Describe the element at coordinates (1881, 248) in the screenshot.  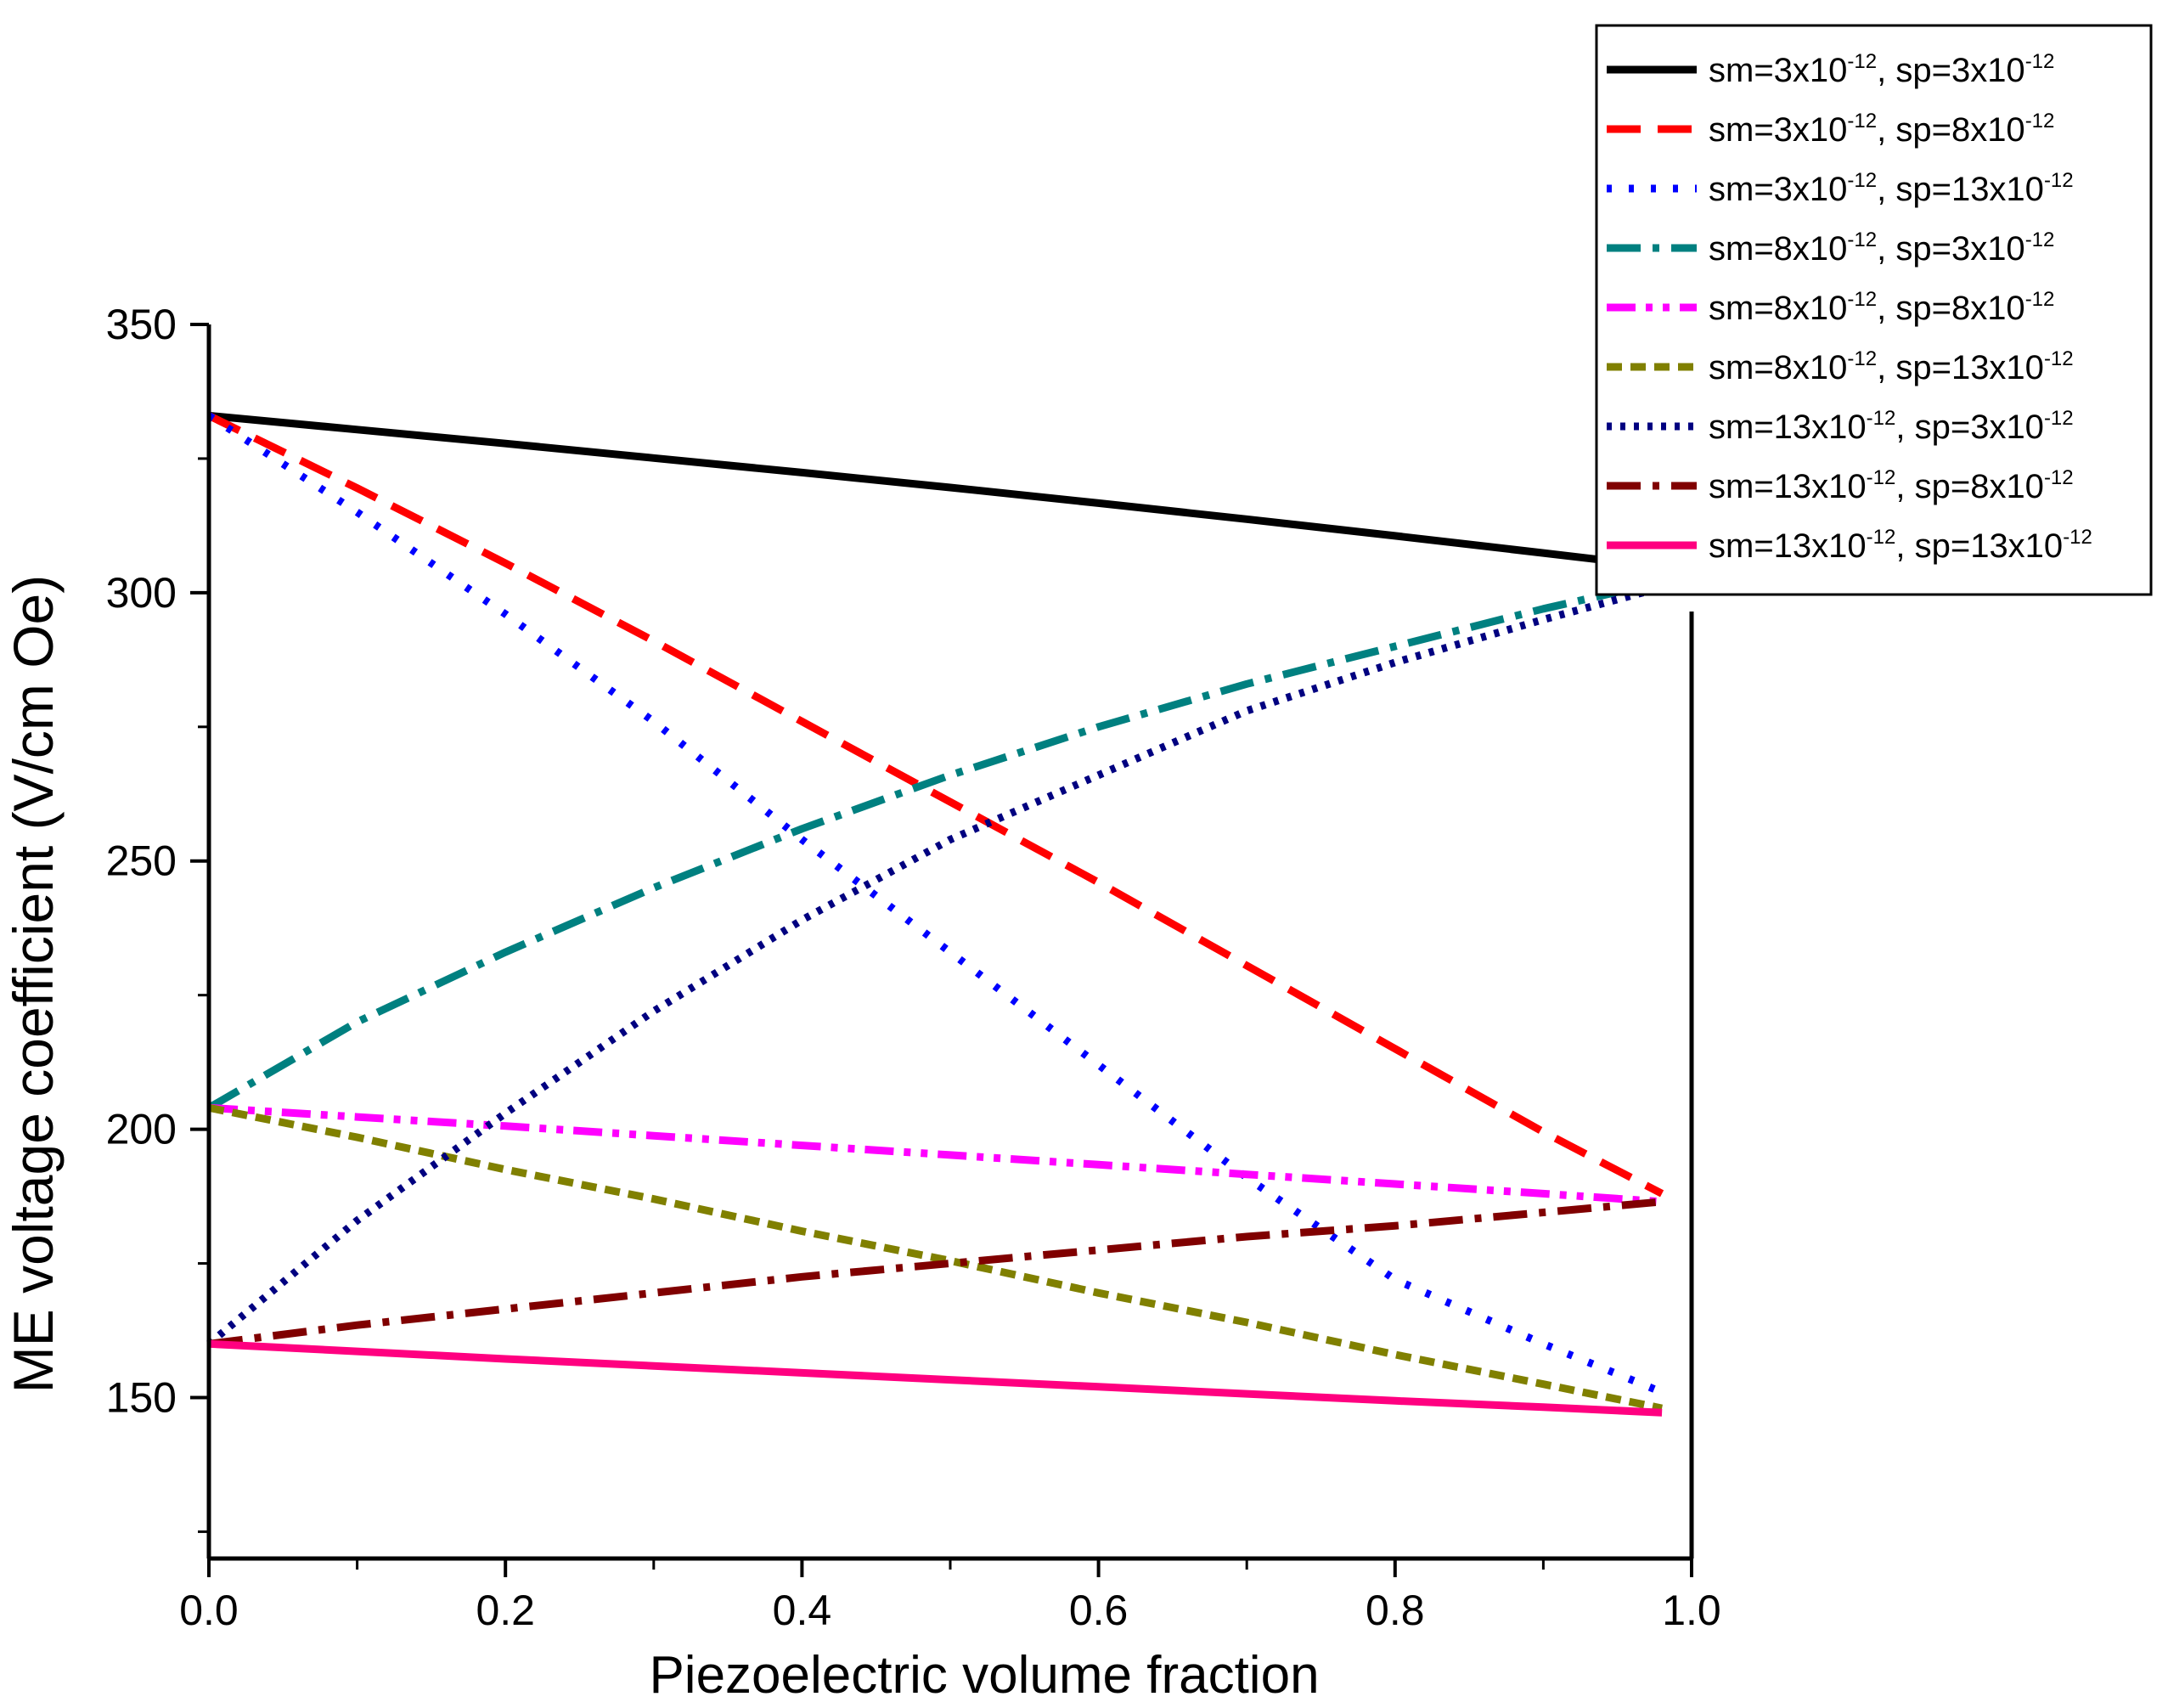
I see `legend-label-4: sm=8x10-12, sp=3x10-12` at that location.